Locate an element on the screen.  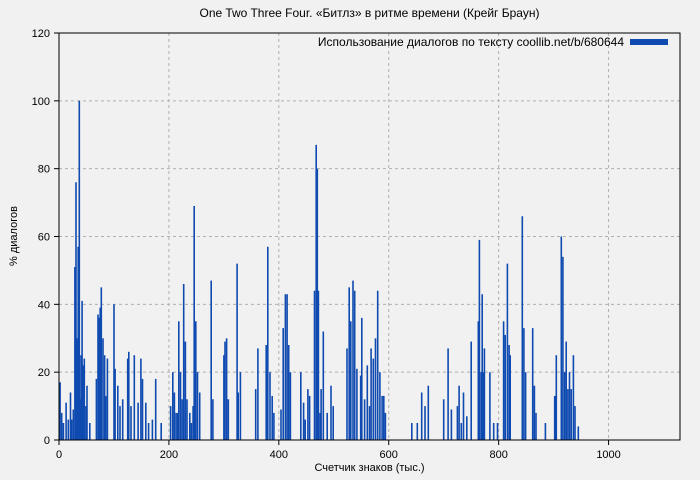
x-tick-label: 400 is located at coordinates (279, 455).